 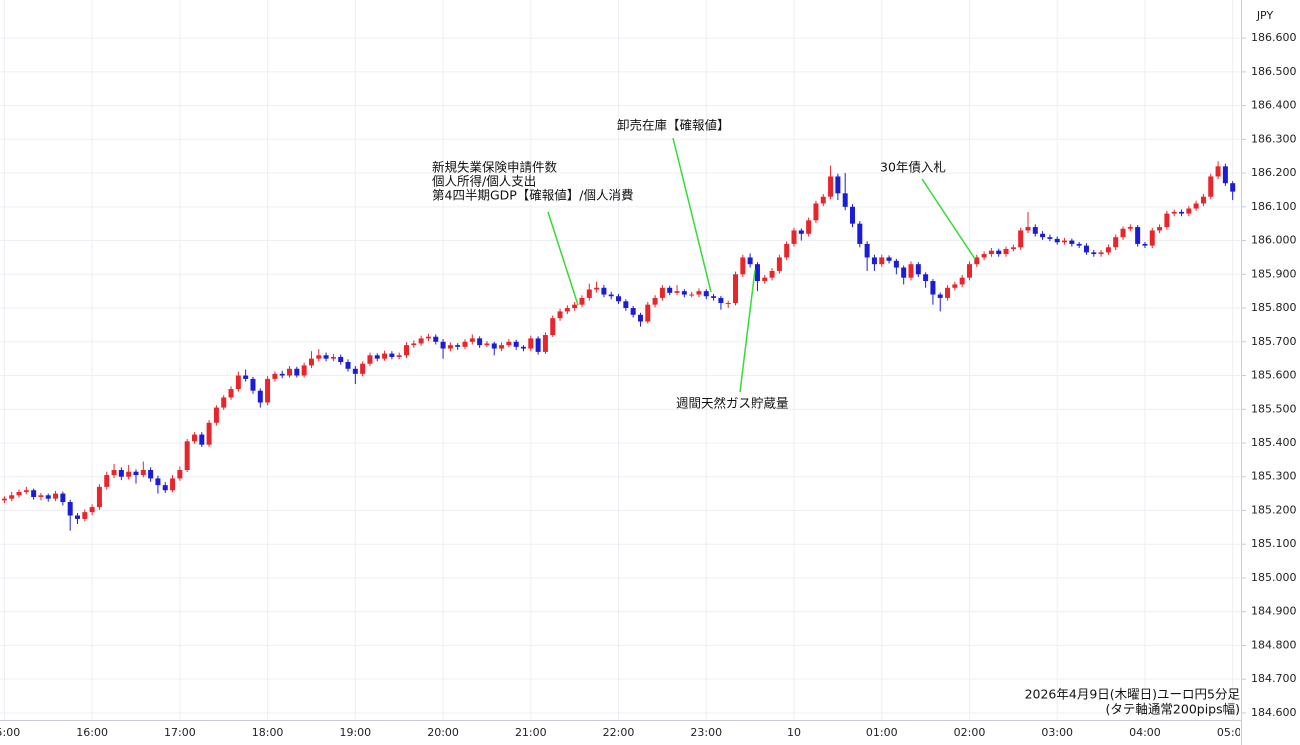 I want to click on chart-note: (タテ軸通常200pips幅), so click(x=1173, y=709).